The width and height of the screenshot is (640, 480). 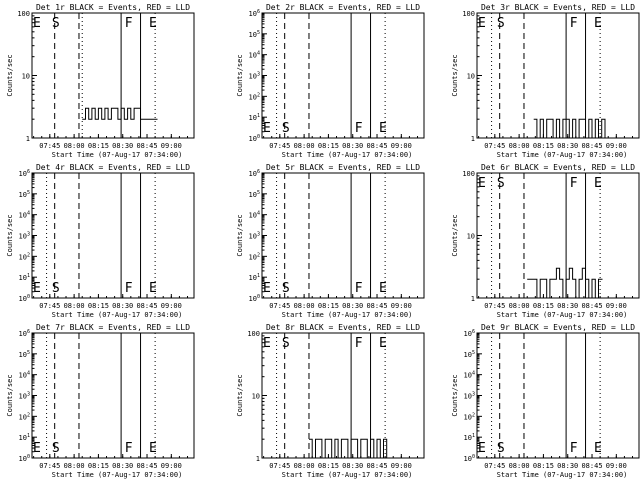 What do you see at coordinates (113, 327) in the screenshot?
I see `panel-title: Det 7r BLACK = Events, RED = LLD` at bounding box center [113, 327].